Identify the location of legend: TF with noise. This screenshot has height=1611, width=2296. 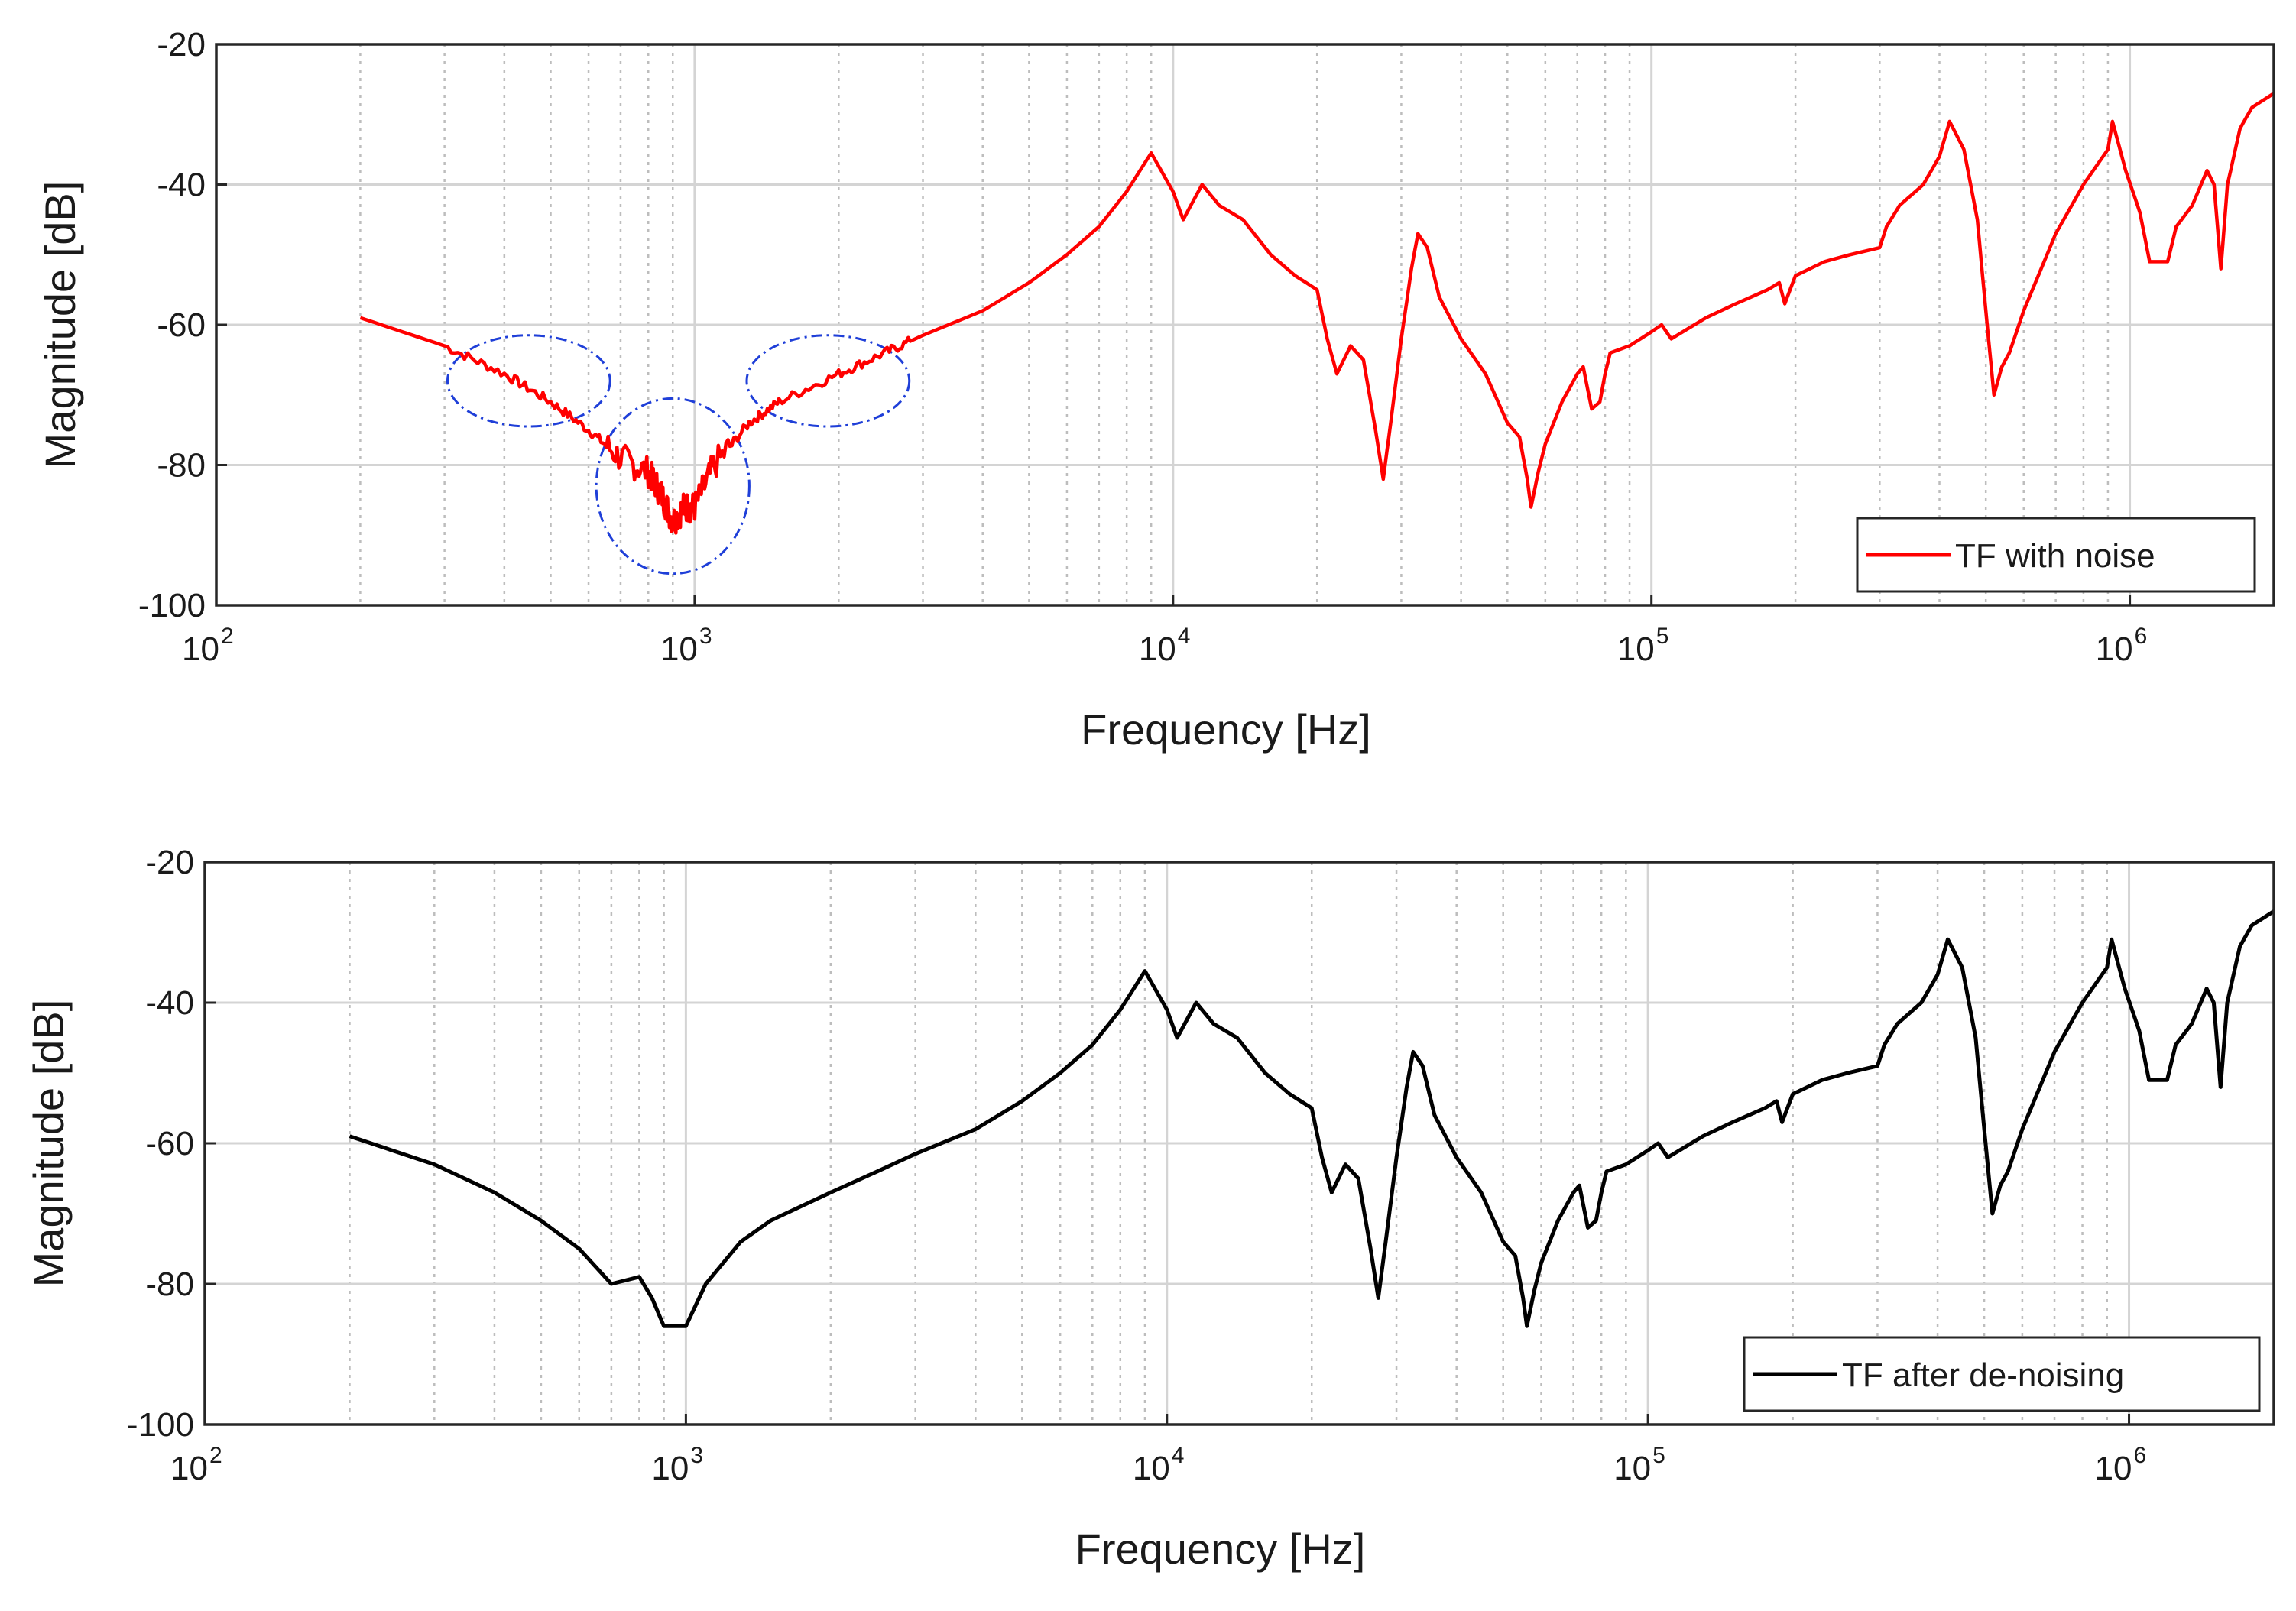
(2056, 555).